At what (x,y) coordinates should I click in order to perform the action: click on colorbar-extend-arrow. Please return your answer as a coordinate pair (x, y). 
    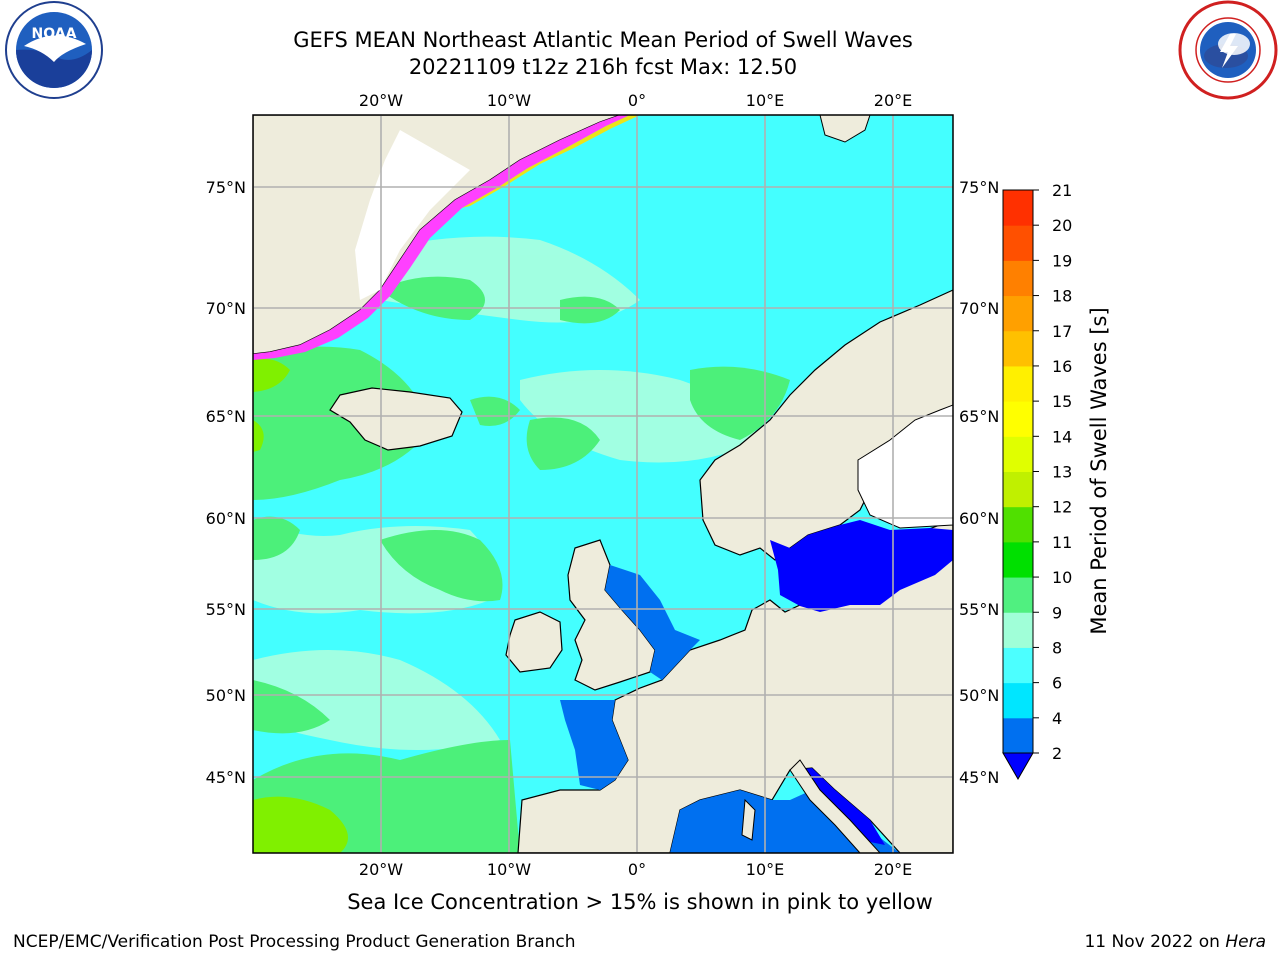
    Looking at the image, I should click on (1018, 766).